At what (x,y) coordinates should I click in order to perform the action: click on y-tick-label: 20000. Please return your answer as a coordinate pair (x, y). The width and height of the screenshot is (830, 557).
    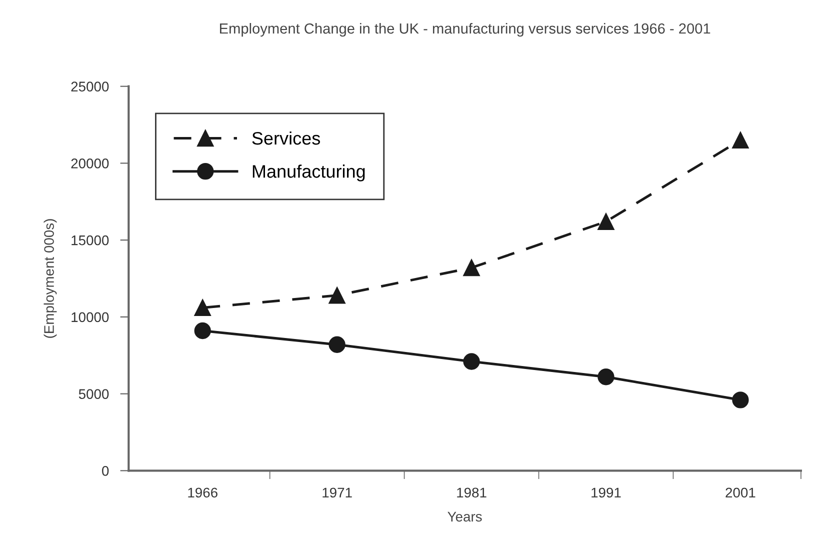
    Looking at the image, I should click on (90, 163).